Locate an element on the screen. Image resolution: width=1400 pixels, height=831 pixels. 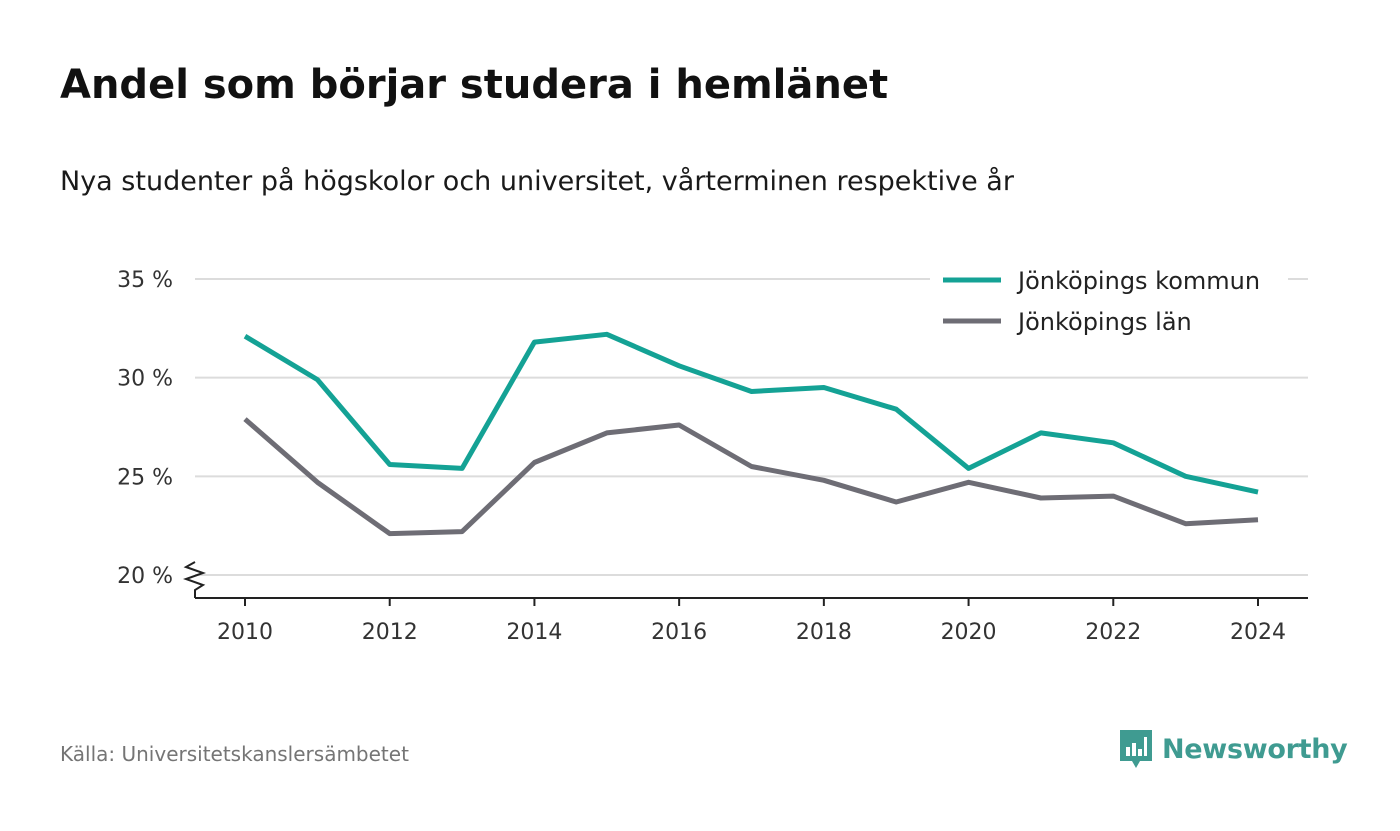
y-tick-label: 35 % is located at coordinates (145, 280).